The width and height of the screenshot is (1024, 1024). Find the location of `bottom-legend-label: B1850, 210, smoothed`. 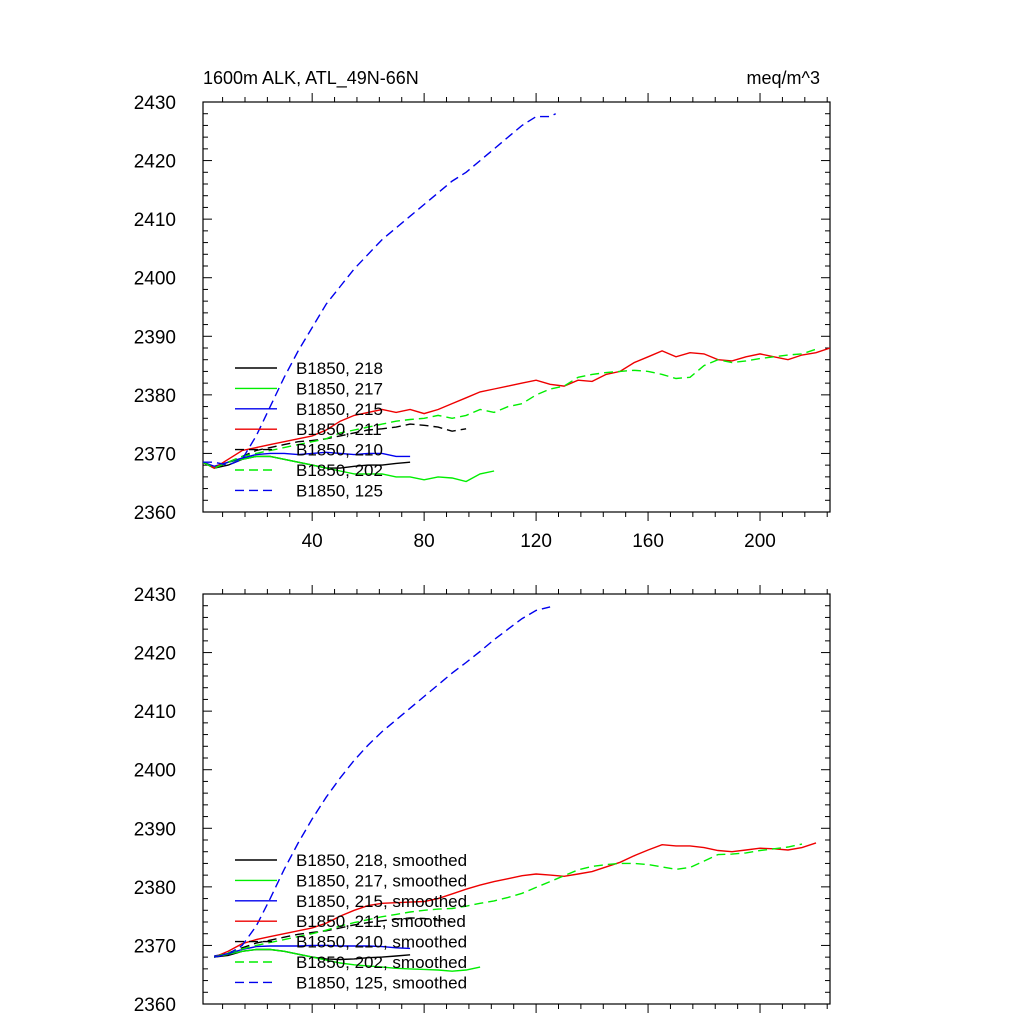

bottom-legend-label: B1850, 210, smoothed is located at coordinates (381, 942).